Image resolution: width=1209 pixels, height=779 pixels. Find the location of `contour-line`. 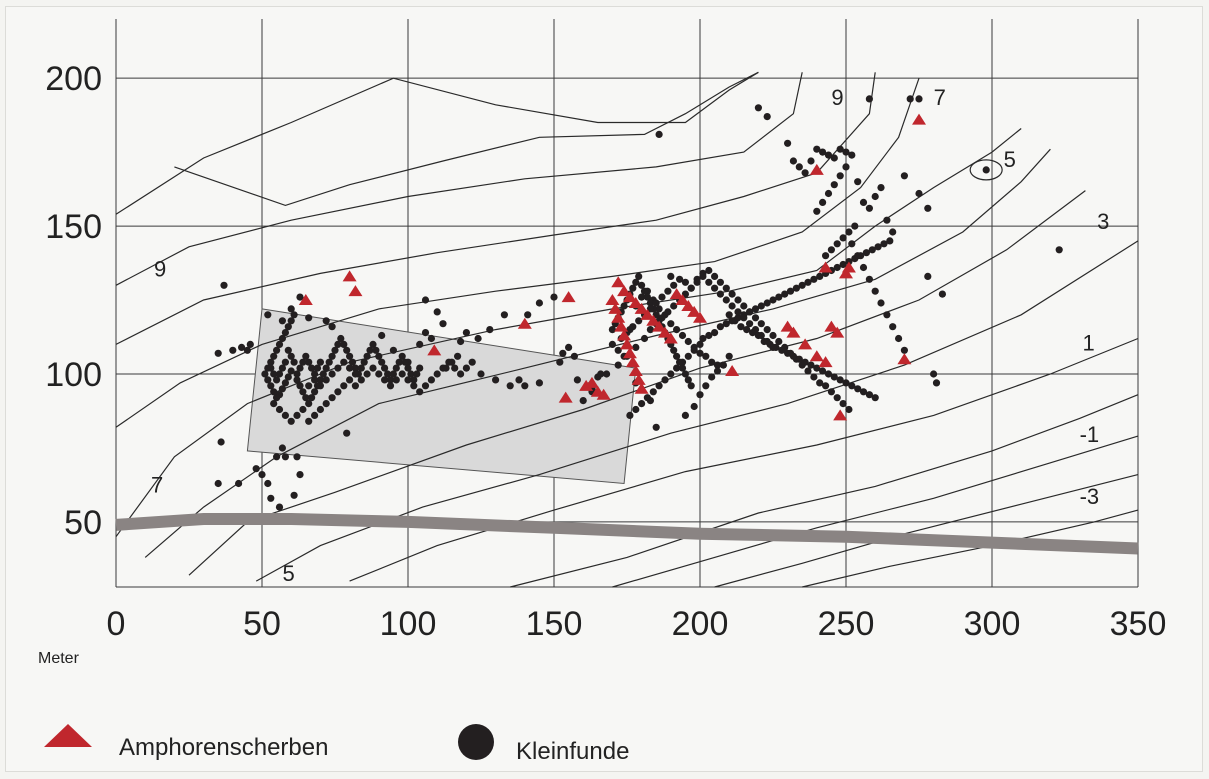

contour-line is located at coordinates (824, 491).